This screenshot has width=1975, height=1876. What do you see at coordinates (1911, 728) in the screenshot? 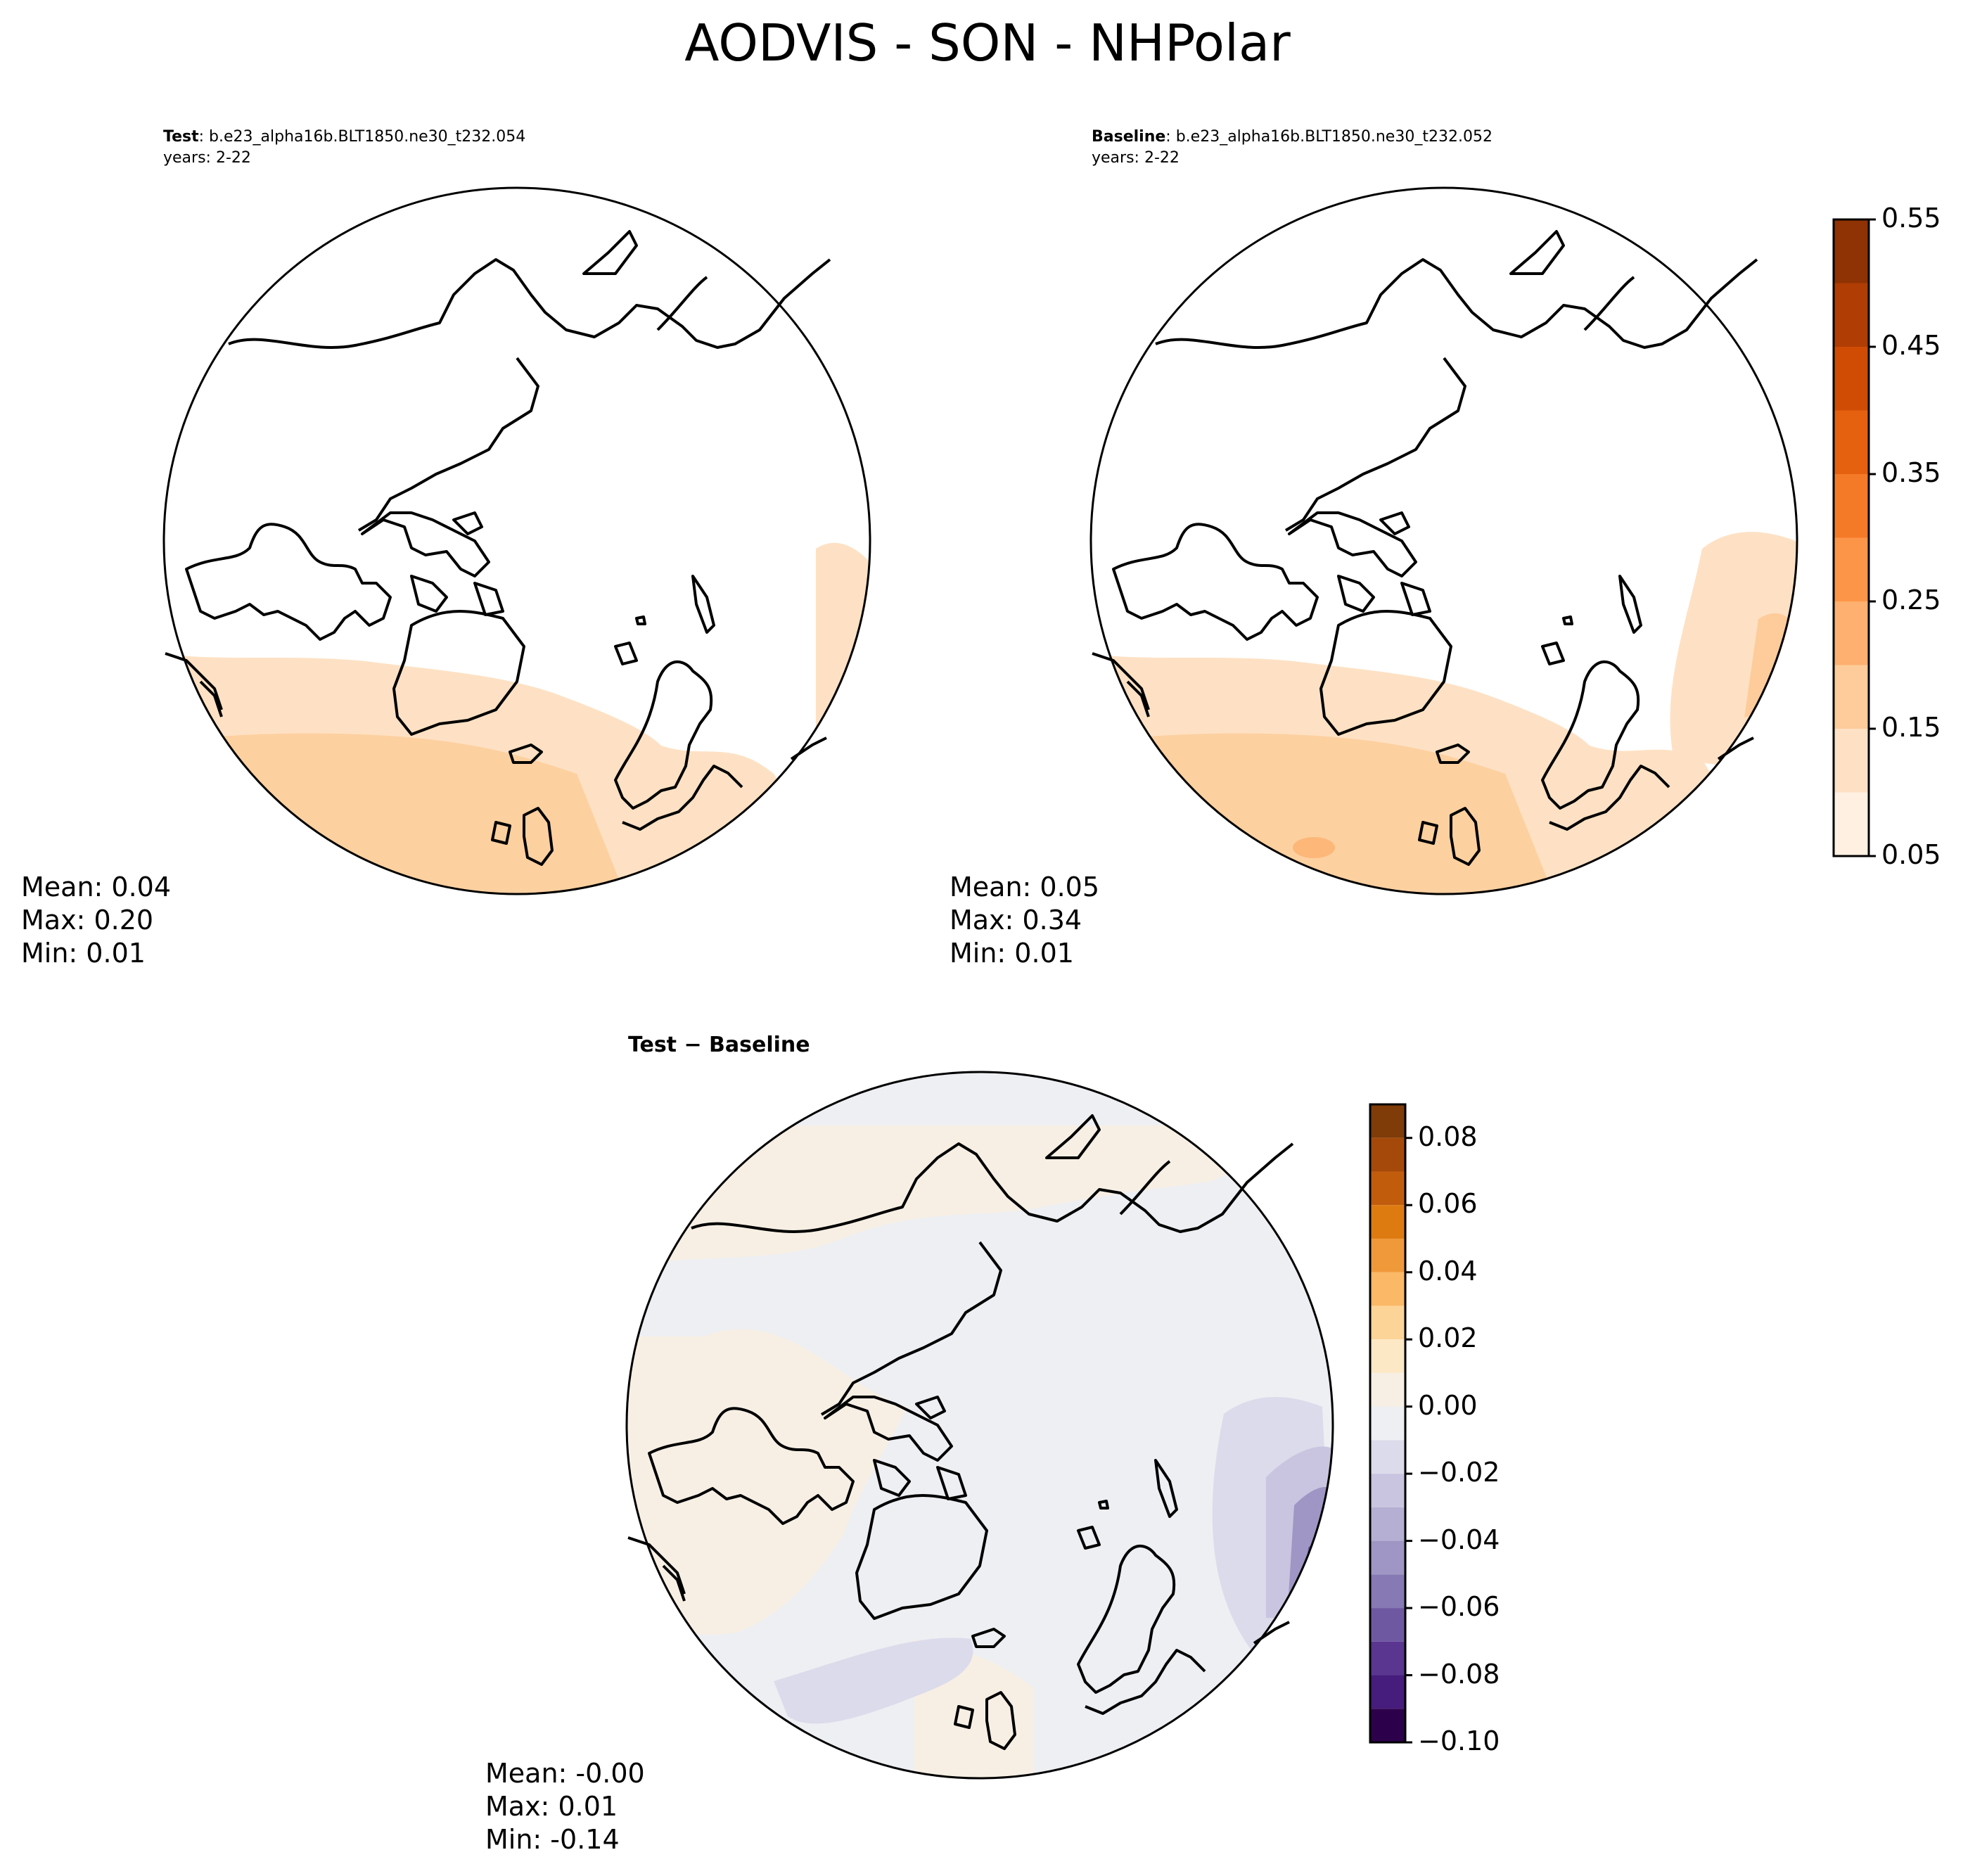
I see `colorbar-aod-tick-label: 0.15` at bounding box center [1911, 728].